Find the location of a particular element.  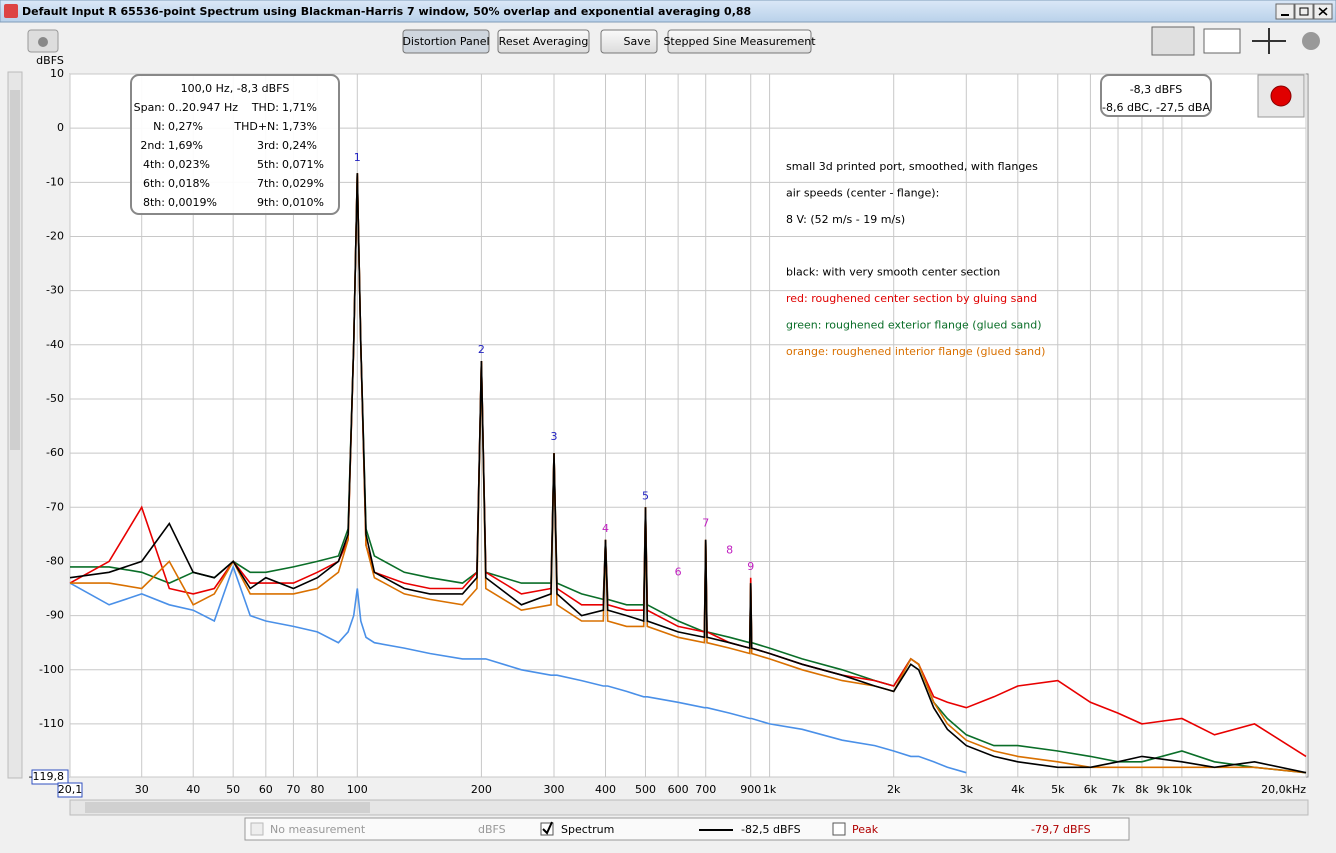

maximize-icon is located at coordinates (1304, 11).